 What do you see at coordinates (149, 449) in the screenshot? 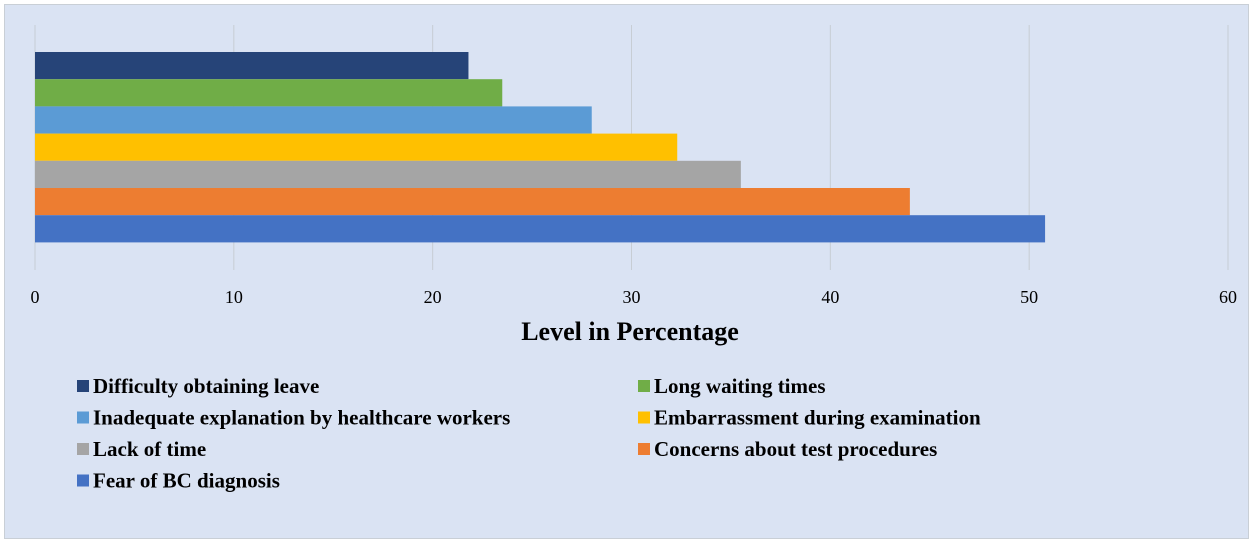
I see `legend-label-5: Lack of time` at bounding box center [149, 449].